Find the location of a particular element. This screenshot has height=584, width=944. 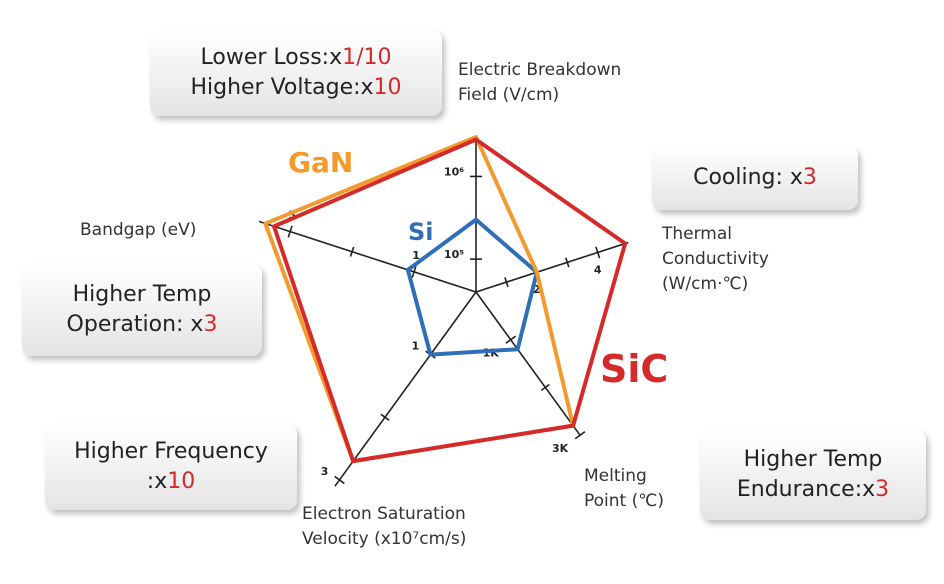

callout: Higher Temp Endurance:x3 is located at coordinates (813, 475).